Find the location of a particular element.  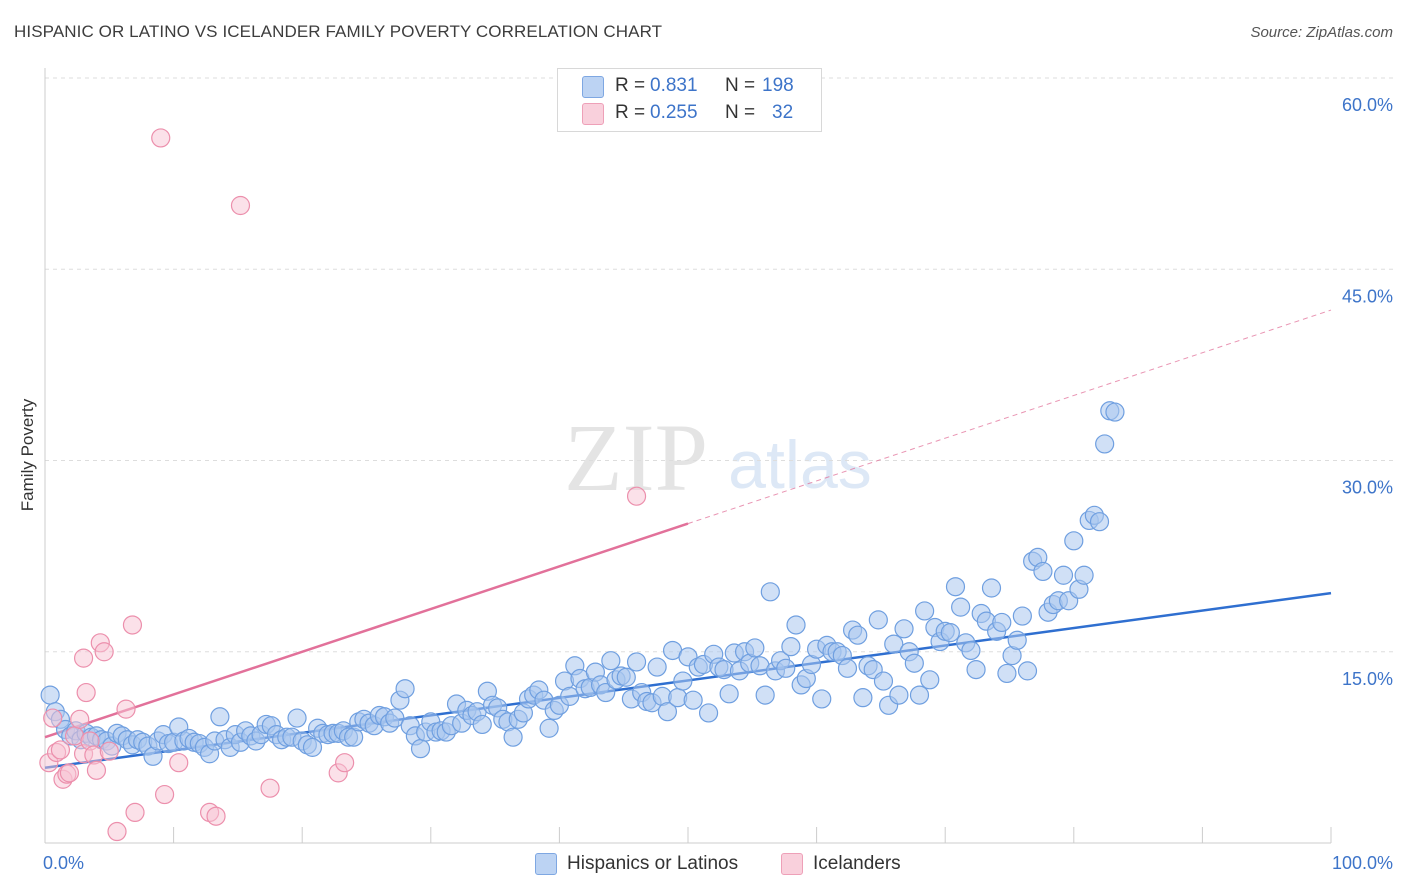

correlation-legend: R = 0.831 N = 198 R = 0.255 N = 32 is located at coordinates (689, 100).